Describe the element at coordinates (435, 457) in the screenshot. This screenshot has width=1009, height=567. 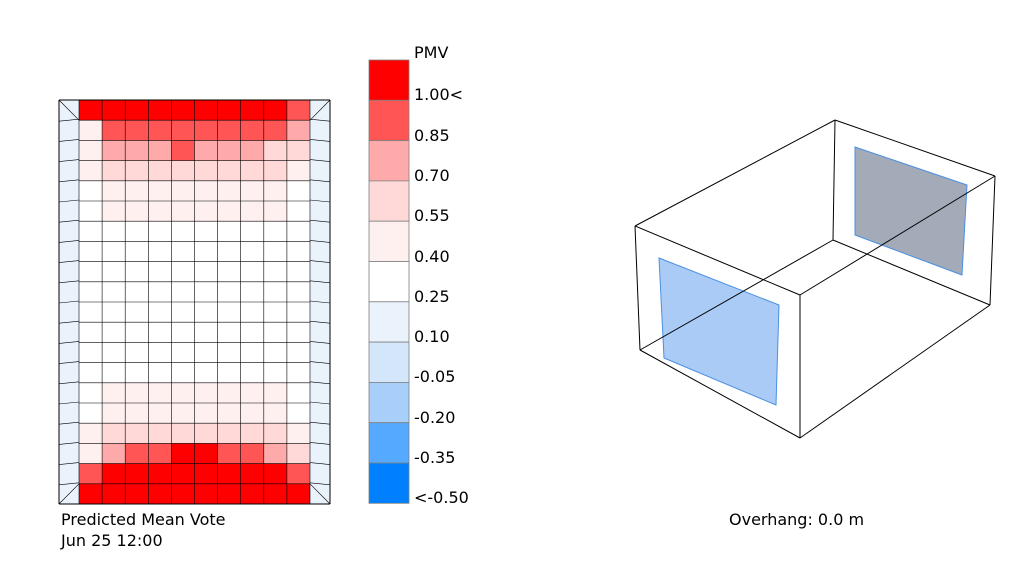
I see `legend-label: -0.35` at that location.